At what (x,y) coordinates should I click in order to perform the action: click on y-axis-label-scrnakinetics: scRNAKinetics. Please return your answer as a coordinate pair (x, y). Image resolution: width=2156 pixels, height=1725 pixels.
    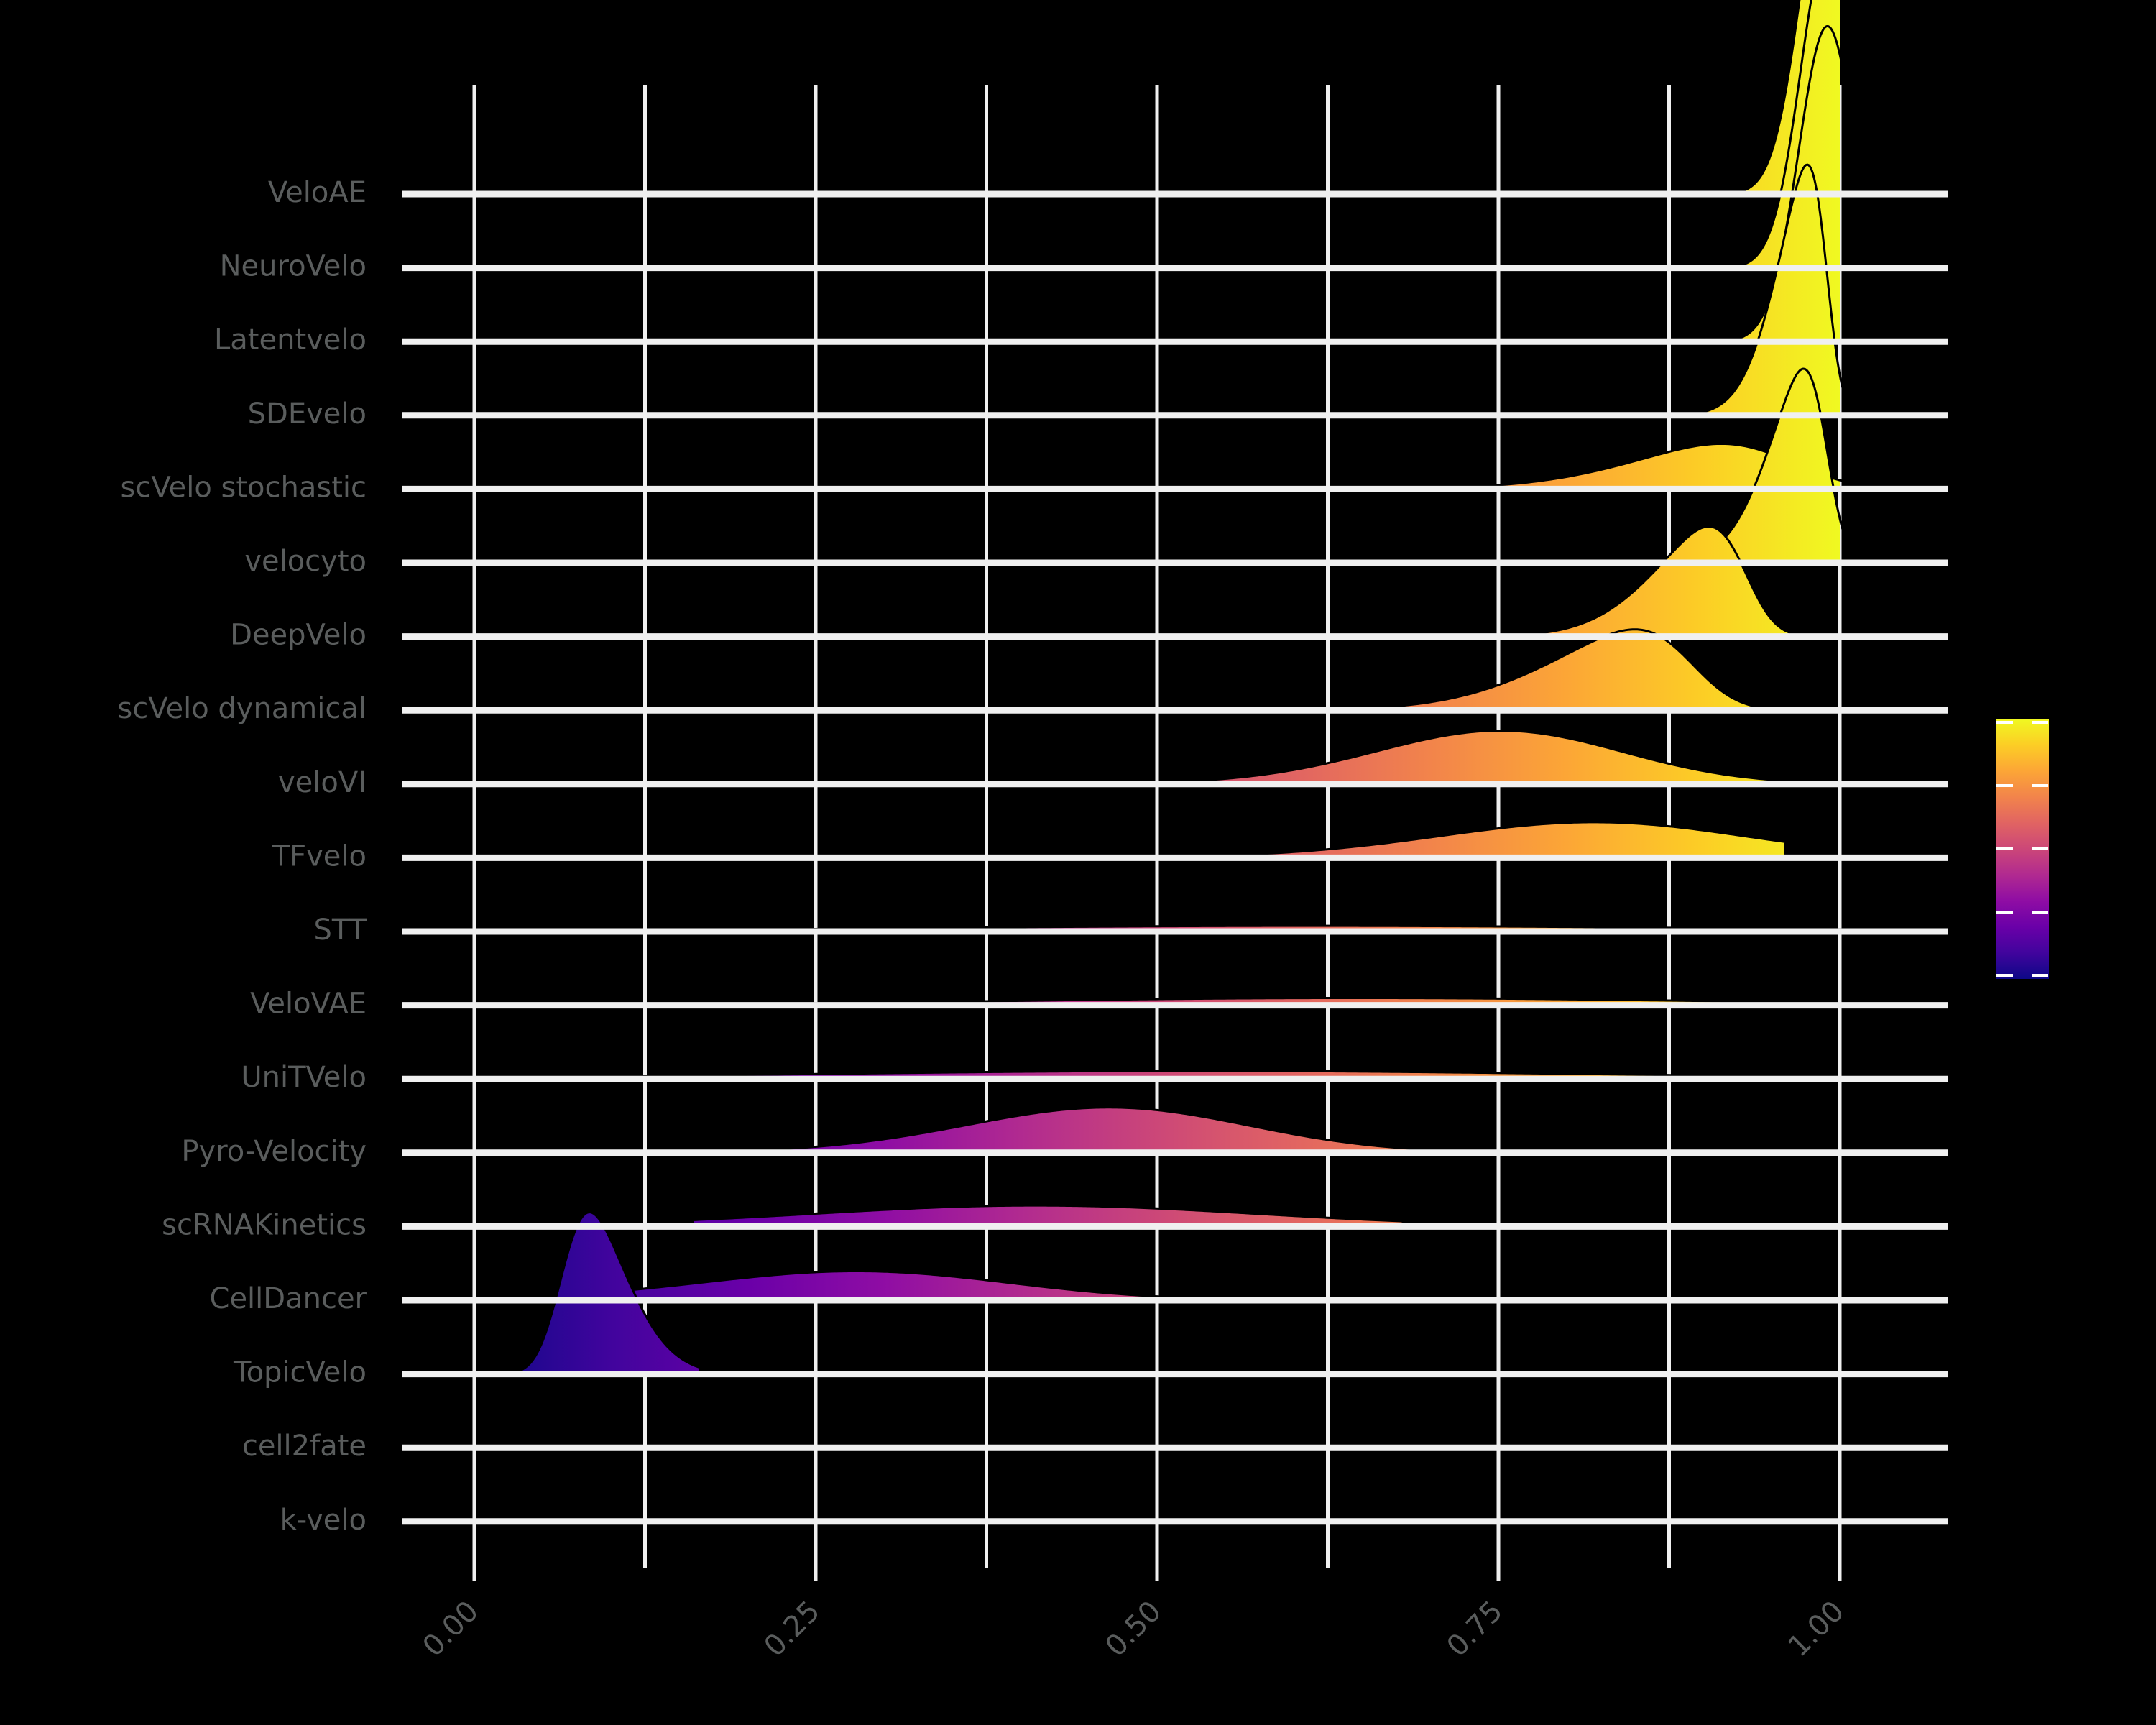
    Looking at the image, I should click on (264, 1224).